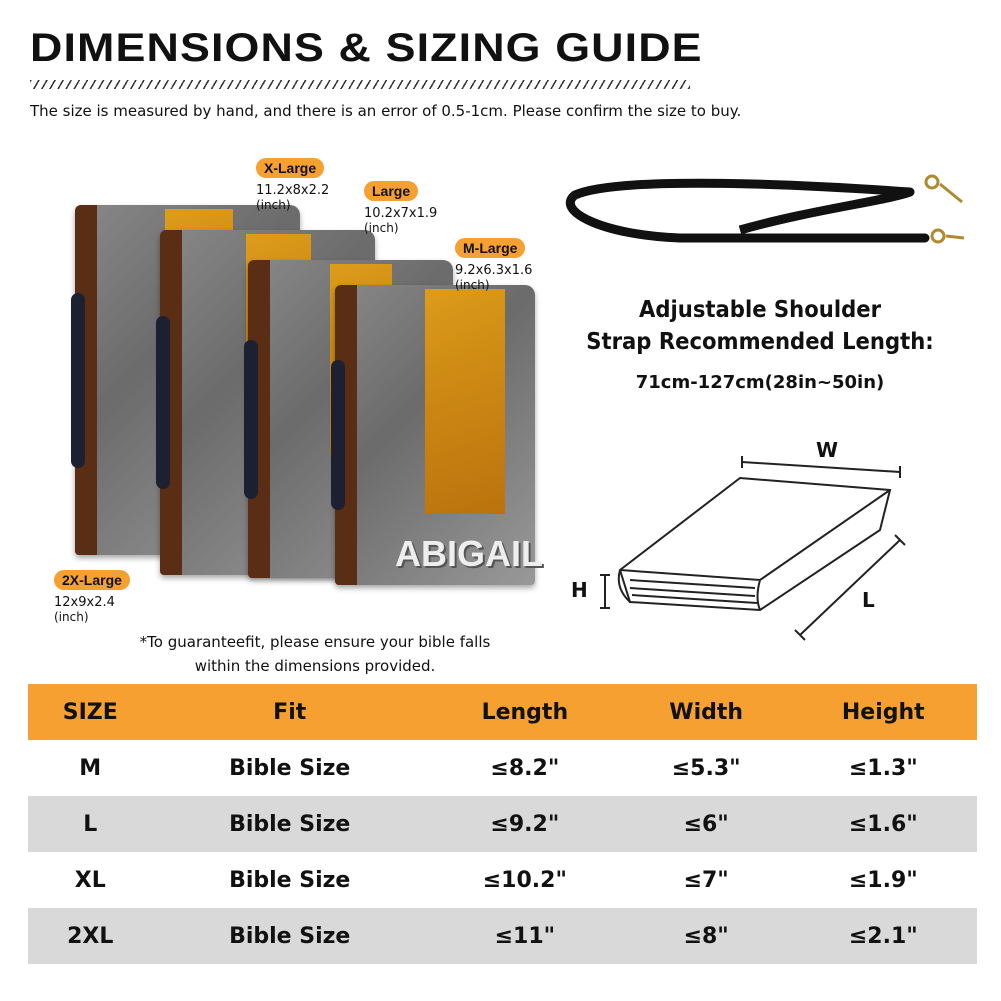 This screenshot has height=1001, width=1001. What do you see at coordinates (524, 880) in the screenshot?
I see `cell: ≤10.2"` at bounding box center [524, 880].